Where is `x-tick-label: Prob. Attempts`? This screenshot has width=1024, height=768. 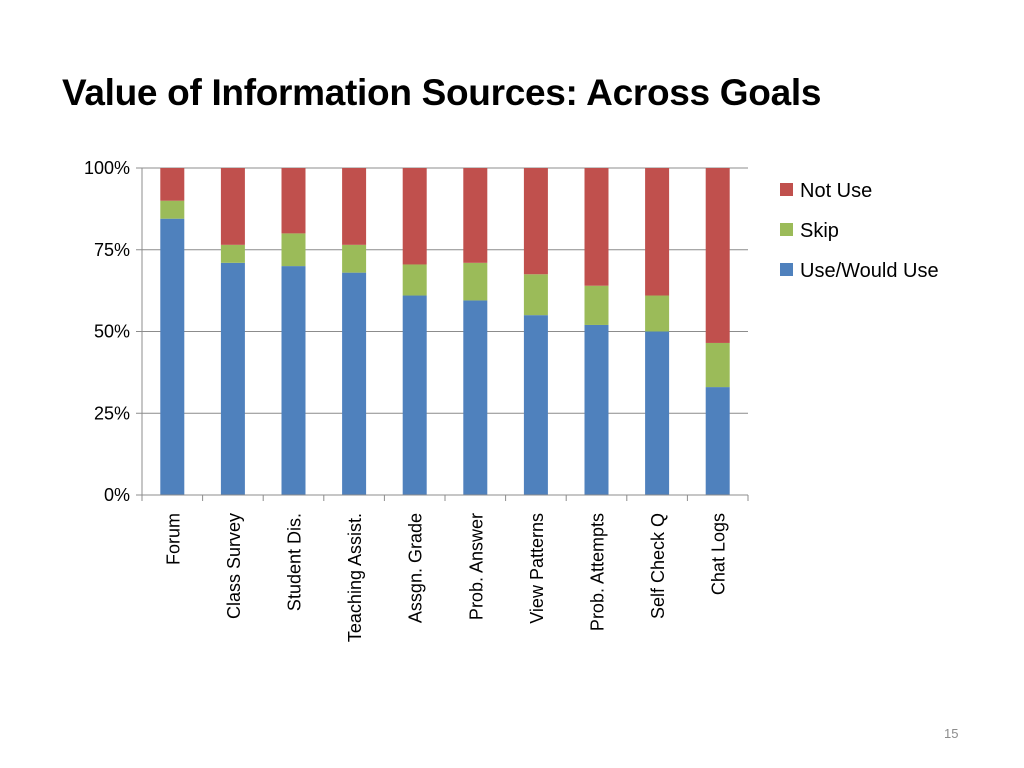
x-tick-label: Prob. Attempts is located at coordinates (598, 572).